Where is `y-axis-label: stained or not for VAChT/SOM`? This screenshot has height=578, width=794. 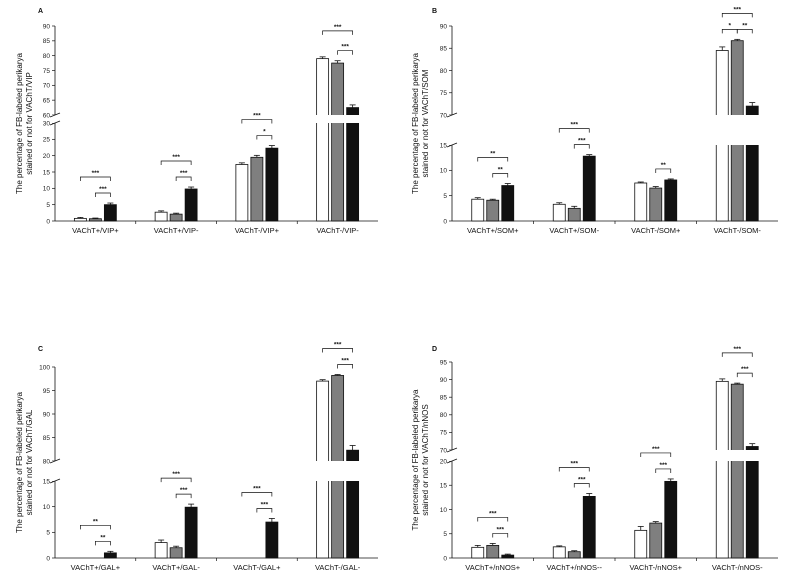 y-axis-label: stained or not for VAChT/SOM is located at coordinates (425, 123).